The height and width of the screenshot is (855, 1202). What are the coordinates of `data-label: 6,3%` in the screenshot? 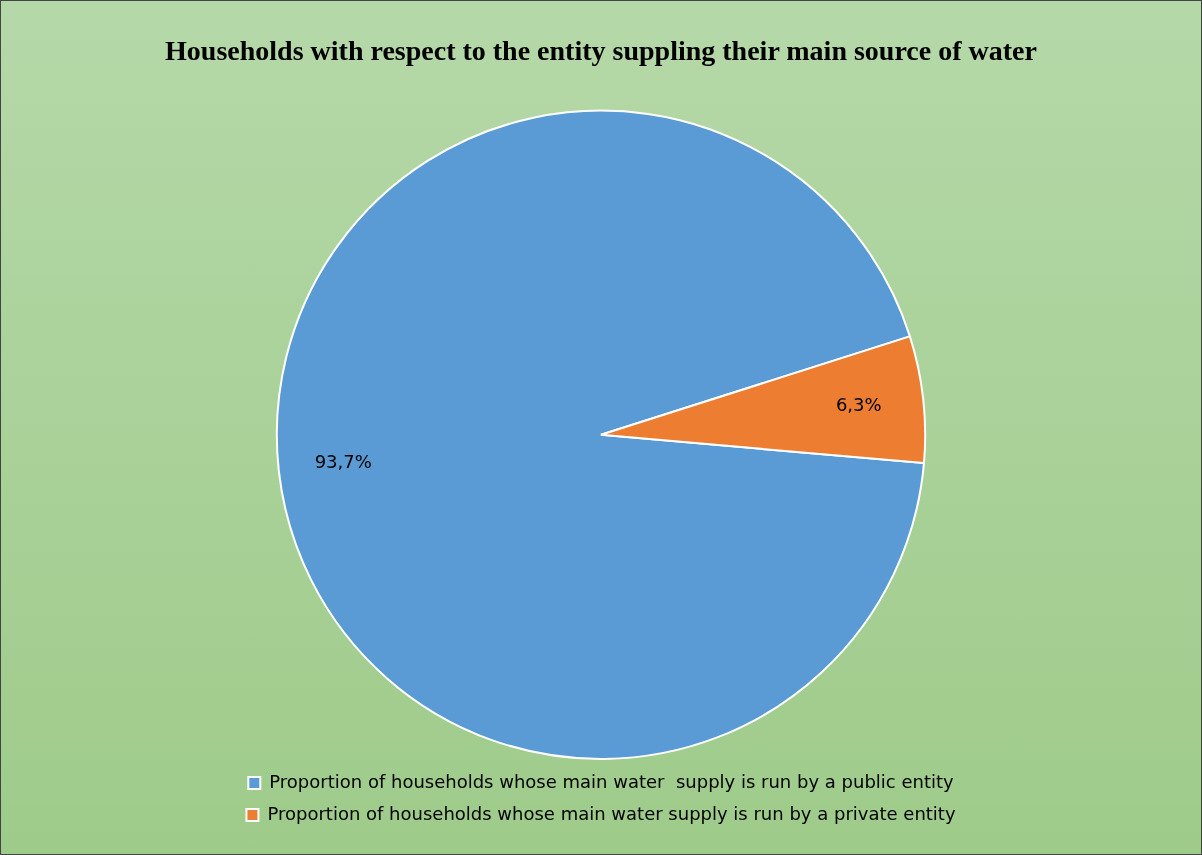 It's located at (858, 404).